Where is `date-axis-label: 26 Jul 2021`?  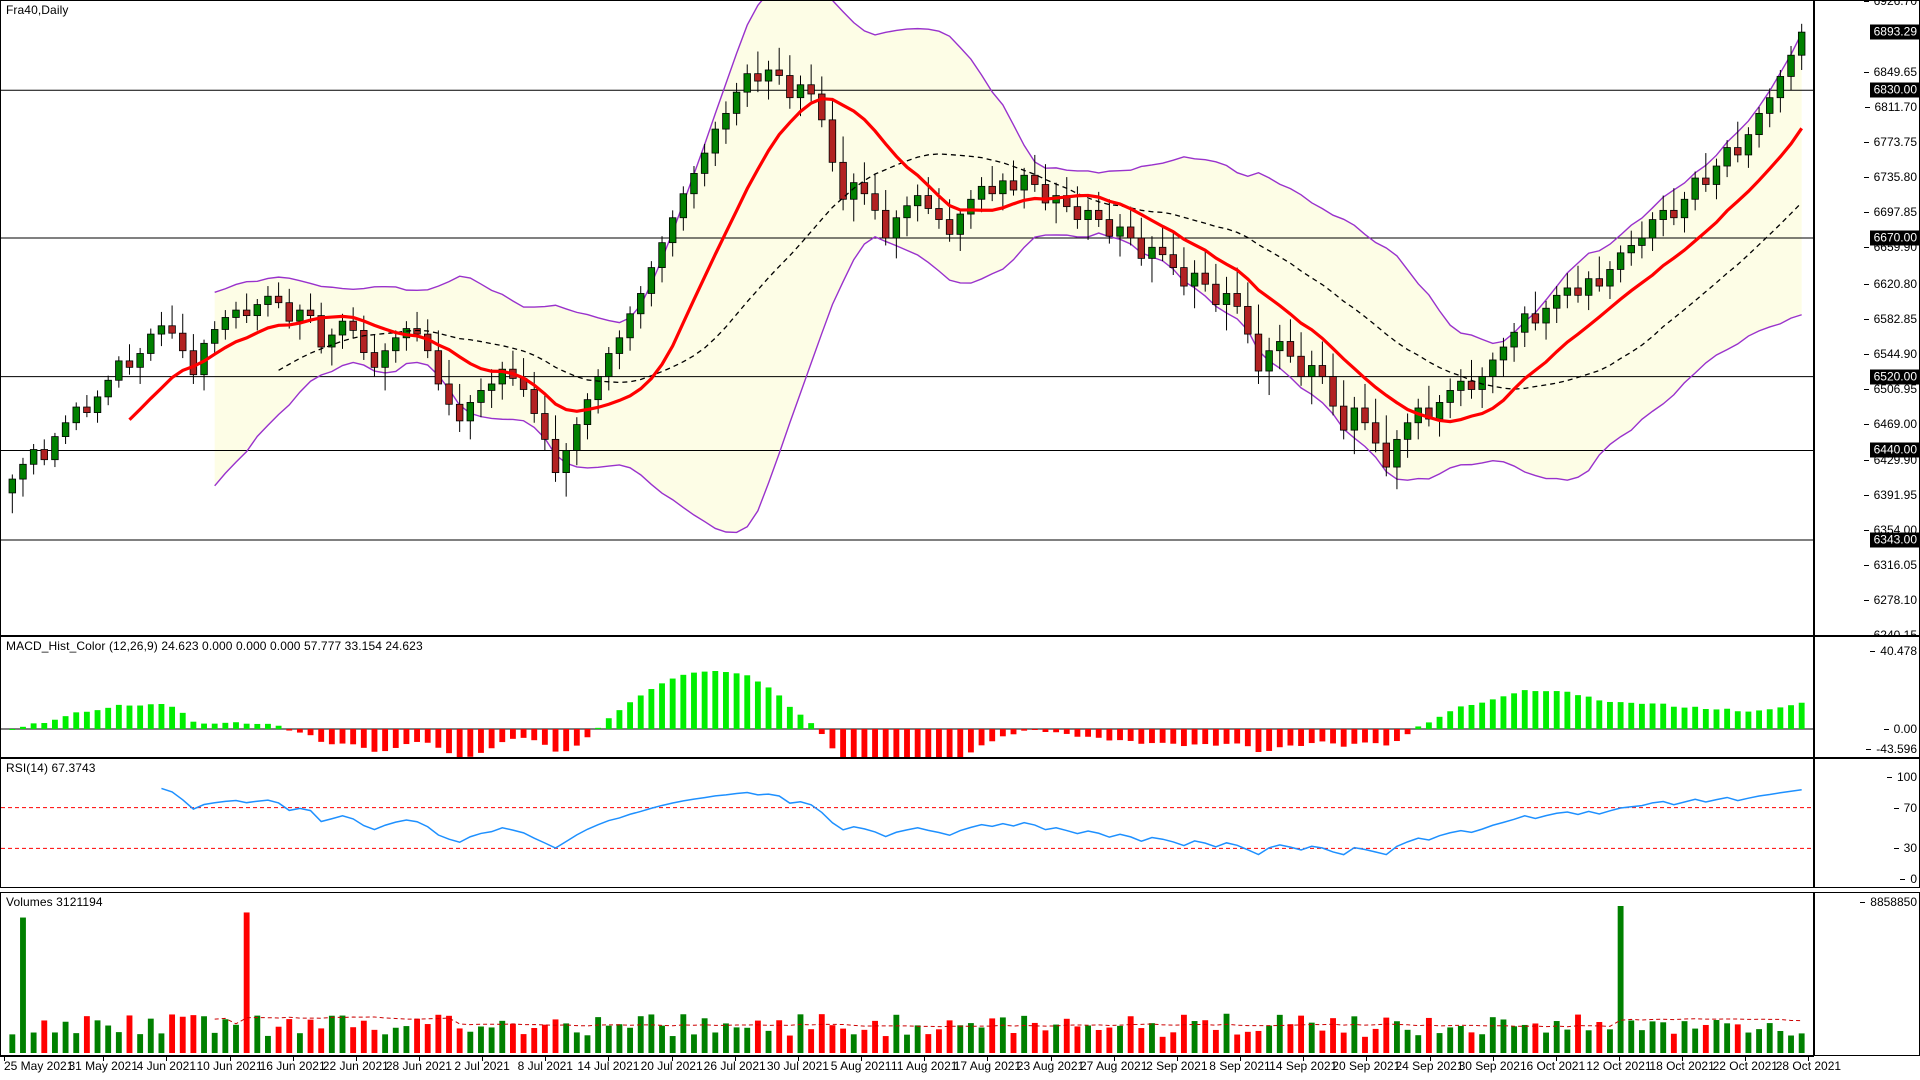
date-axis-label: 26 Jul 2021 is located at coordinates (734, 1066).